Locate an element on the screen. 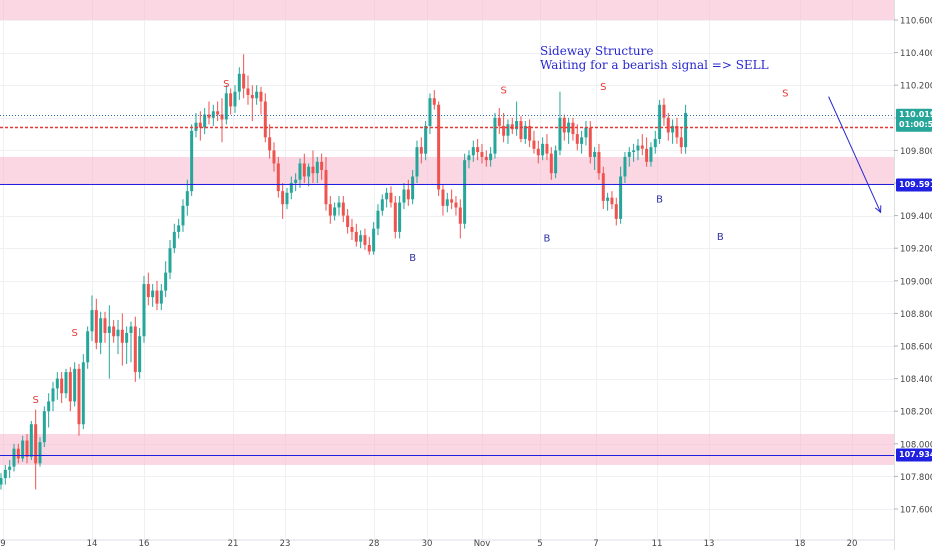  projection-arrow is located at coordinates (855, 155).